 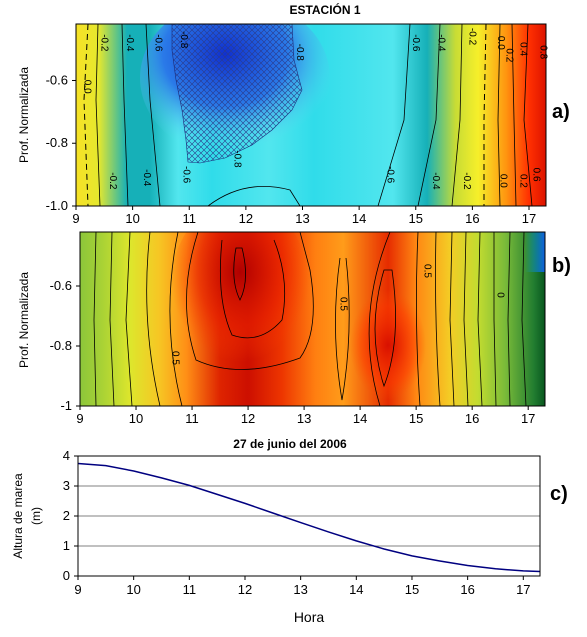 What do you see at coordinates (66, 455) in the screenshot?
I see `y-tick-label: 4` at bounding box center [66, 455].